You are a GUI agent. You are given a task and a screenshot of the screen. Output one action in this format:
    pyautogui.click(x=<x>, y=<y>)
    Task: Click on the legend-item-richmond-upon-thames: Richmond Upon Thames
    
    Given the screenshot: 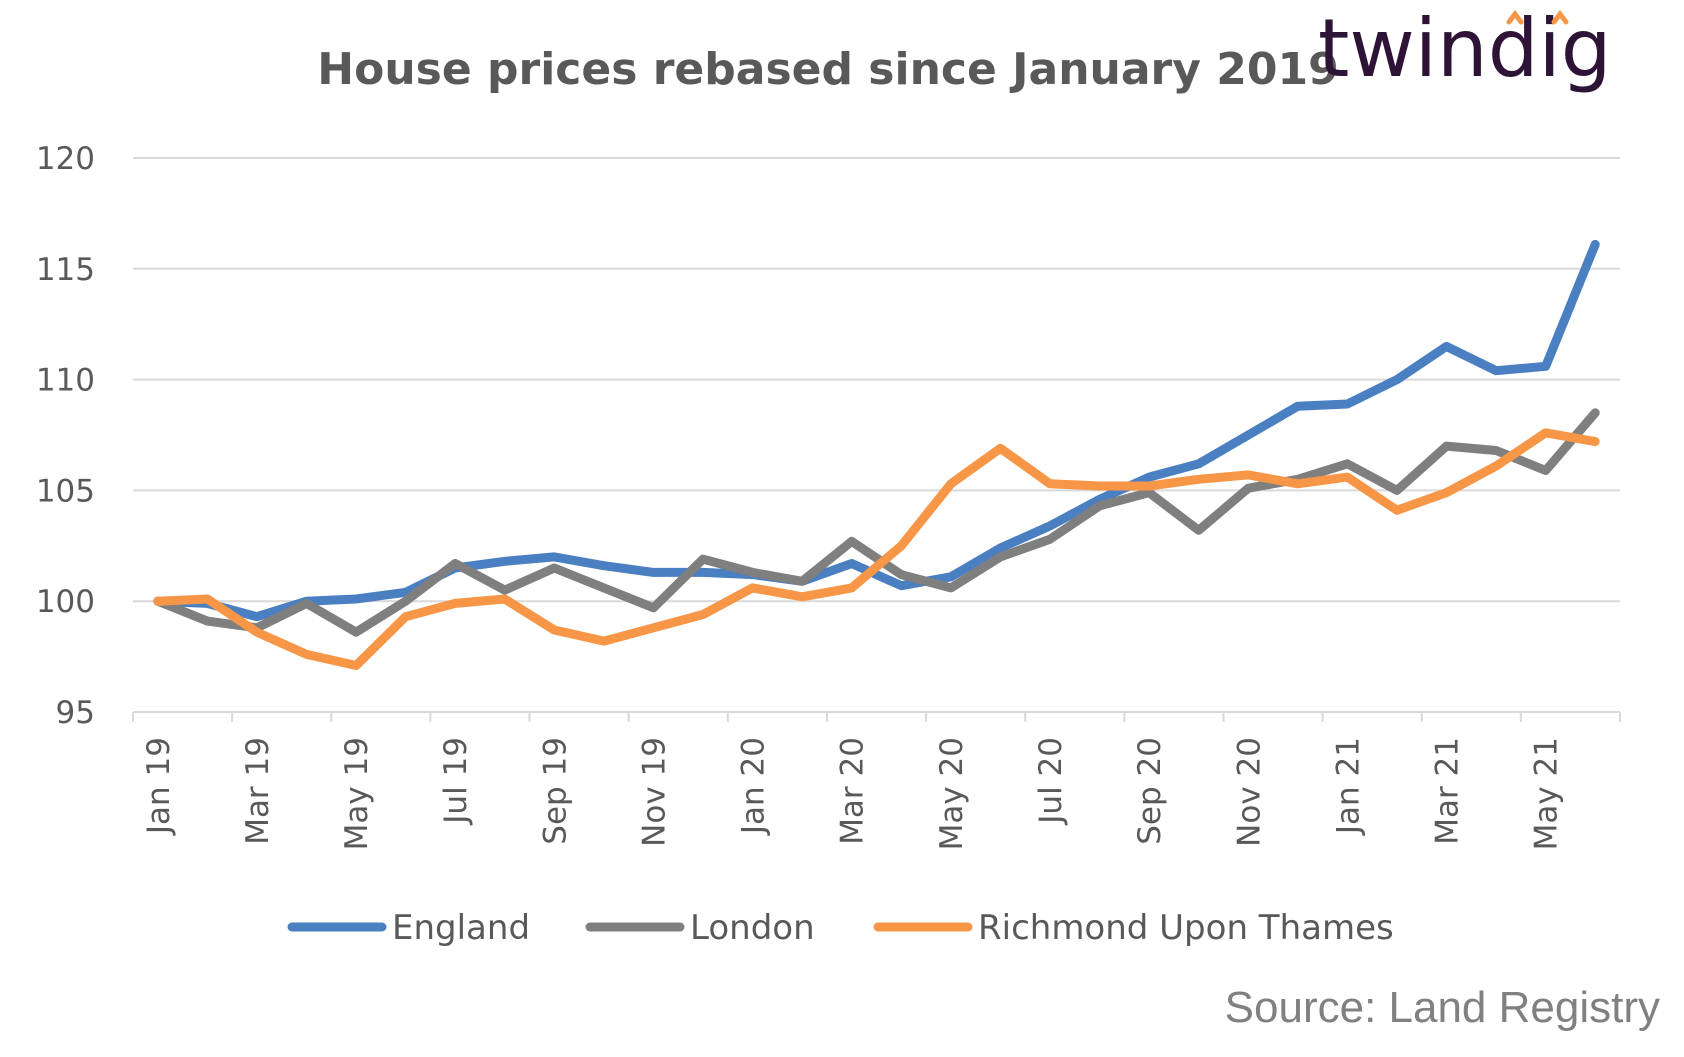 What is the action you would take?
    pyautogui.click(x=1133, y=928)
    